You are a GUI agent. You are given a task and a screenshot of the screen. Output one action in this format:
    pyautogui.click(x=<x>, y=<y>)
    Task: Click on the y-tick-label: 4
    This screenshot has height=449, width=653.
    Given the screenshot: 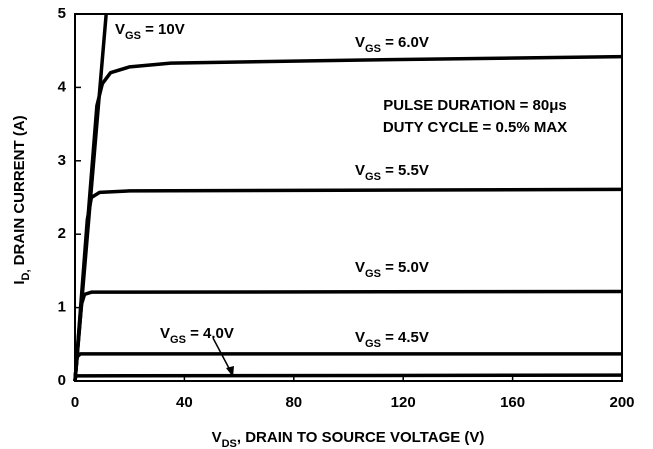 What is the action you would take?
    pyautogui.click(x=62, y=86)
    